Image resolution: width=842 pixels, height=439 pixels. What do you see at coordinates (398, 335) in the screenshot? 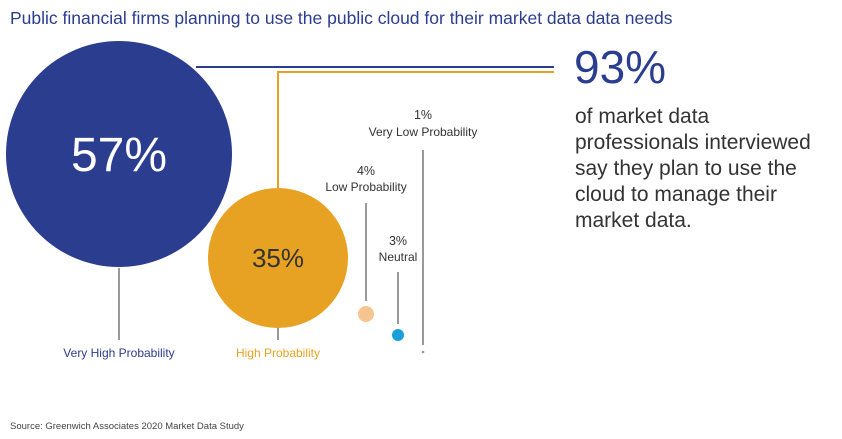
I see `bubble-neutral` at bounding box center [398, 335].